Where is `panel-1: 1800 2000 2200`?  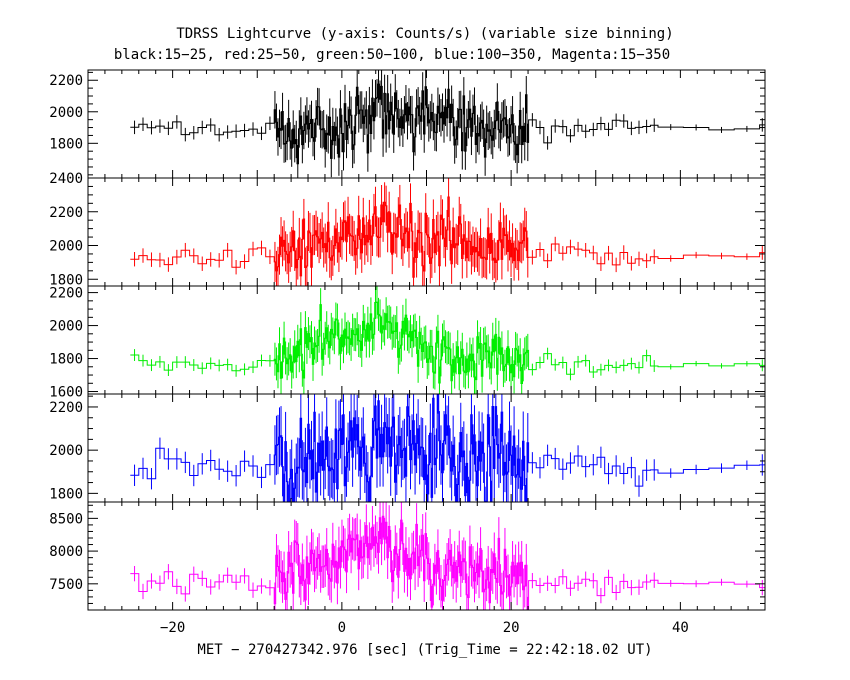
panel-1: 1800 2000 2200 is located at coordinates (407, 124).